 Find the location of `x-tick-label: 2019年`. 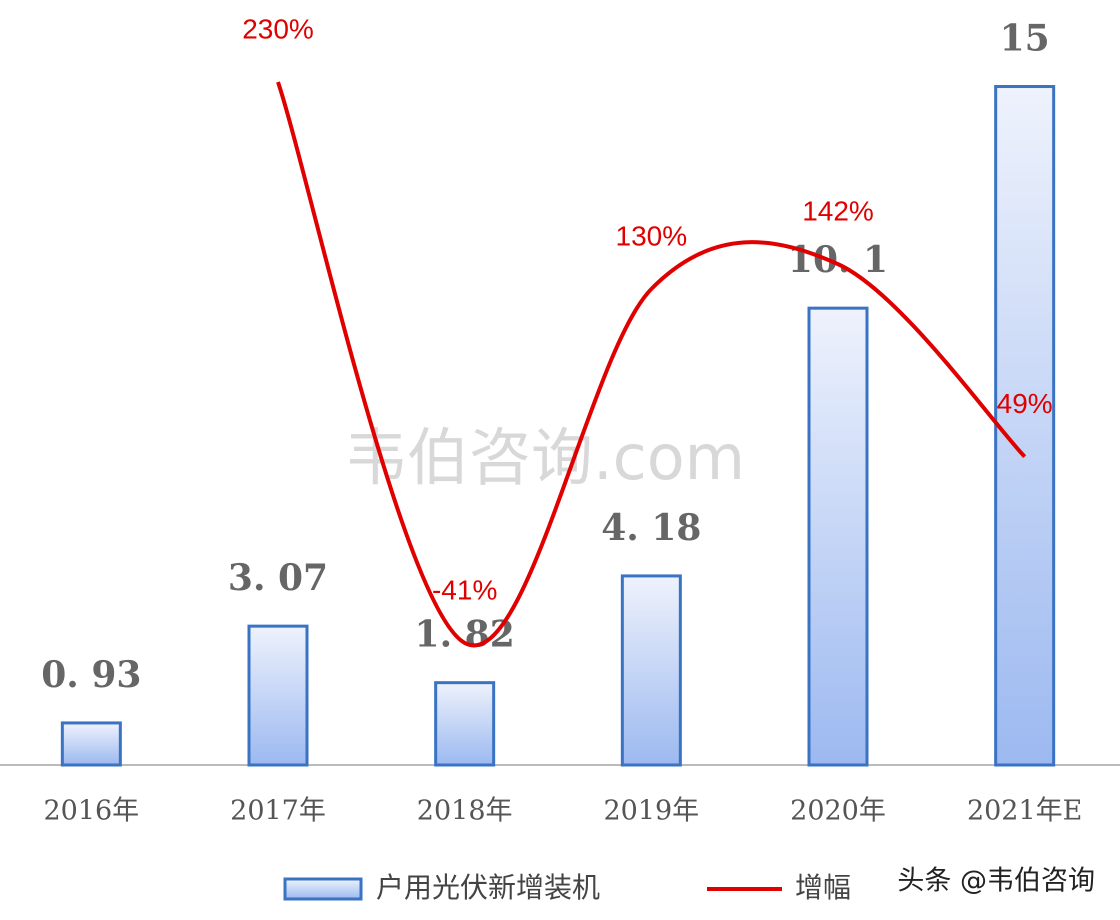

x-tick-label: 2019年 is located at coordinates (651, 811).